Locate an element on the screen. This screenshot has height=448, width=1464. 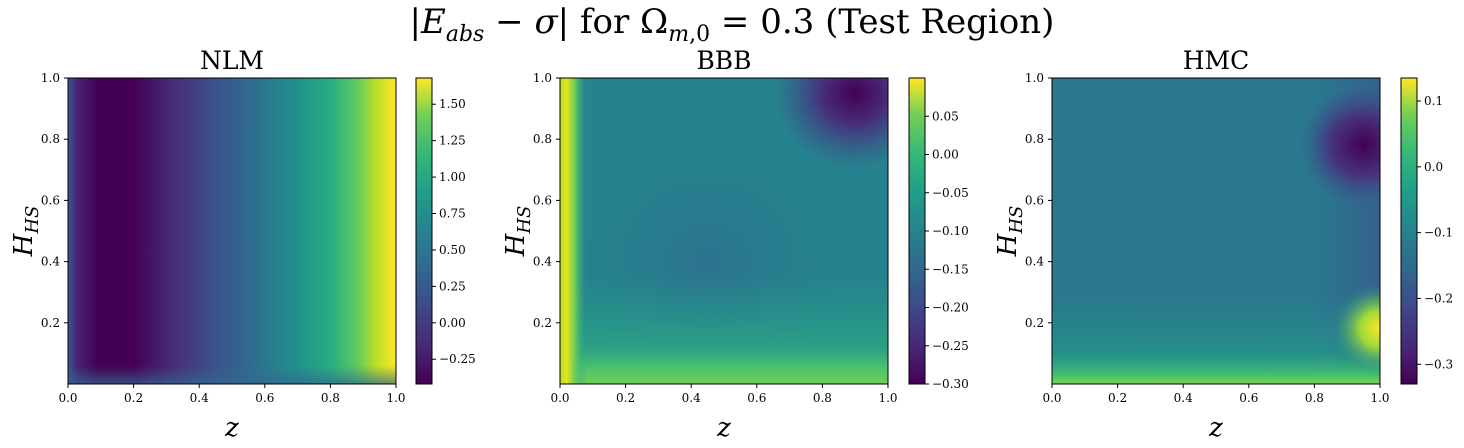
panel-title-hmc: HMC is located at coordinates (1216, 60).